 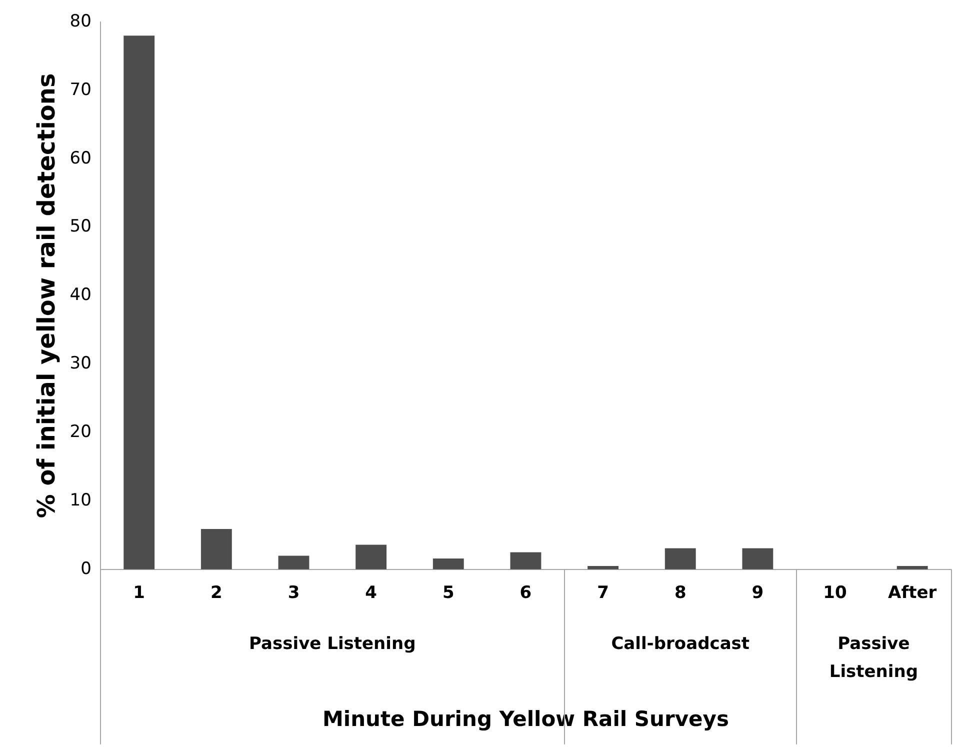 I want to click on text: Call-broadcast, so click(x=680, y=644).